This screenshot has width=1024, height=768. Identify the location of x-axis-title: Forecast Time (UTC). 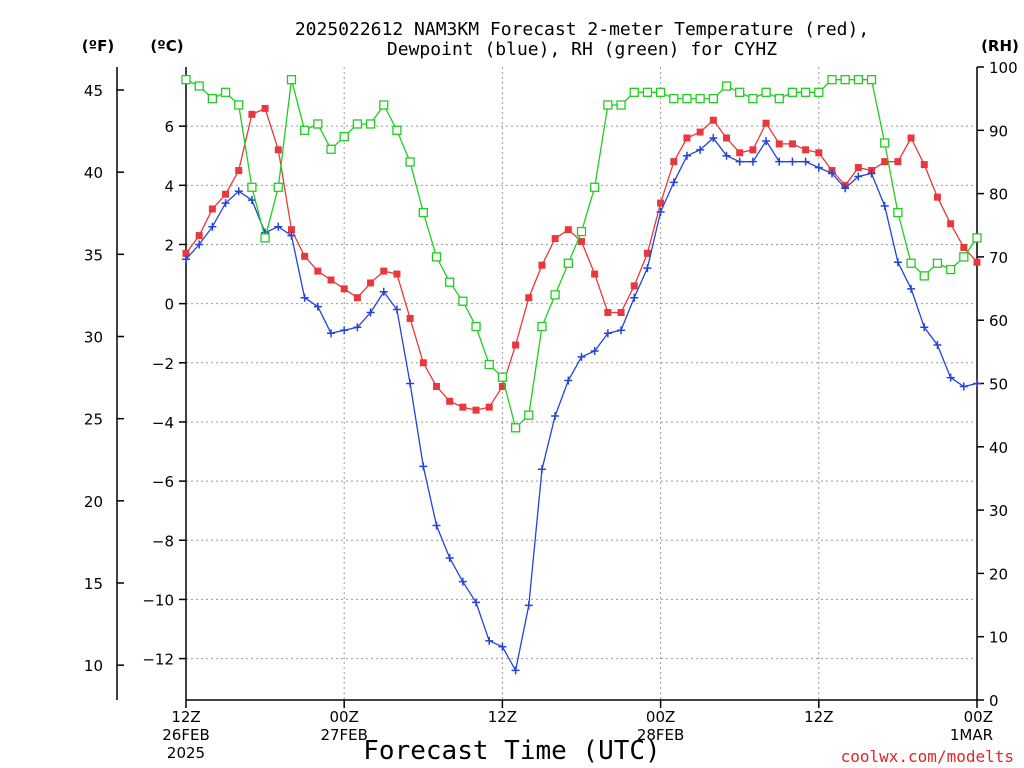
(511, 751).